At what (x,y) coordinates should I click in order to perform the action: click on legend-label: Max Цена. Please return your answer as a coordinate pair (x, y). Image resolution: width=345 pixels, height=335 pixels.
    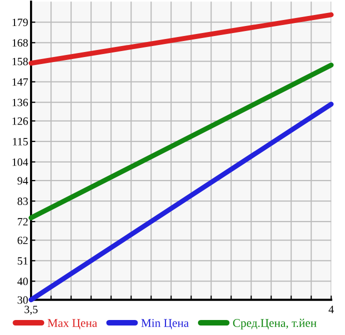
    Looking at the image, I should click on (73, 324).